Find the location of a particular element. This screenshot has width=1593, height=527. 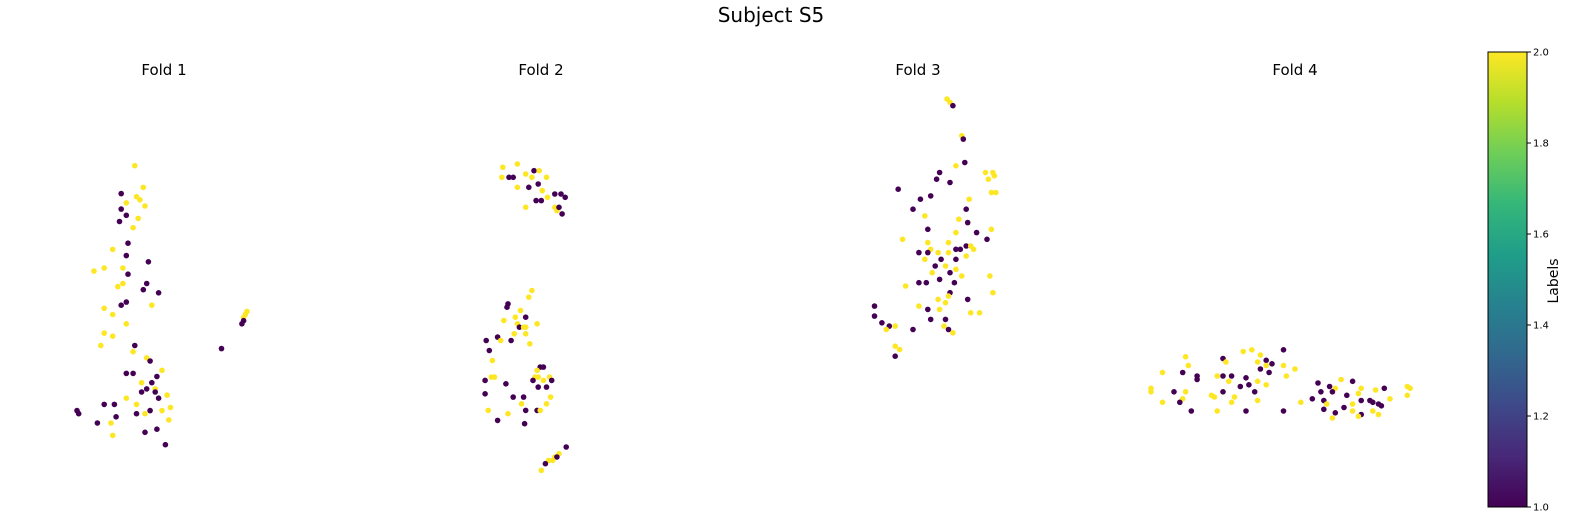

colorbar-tick-label: 1.8 is located at coordinates (1541, 144).